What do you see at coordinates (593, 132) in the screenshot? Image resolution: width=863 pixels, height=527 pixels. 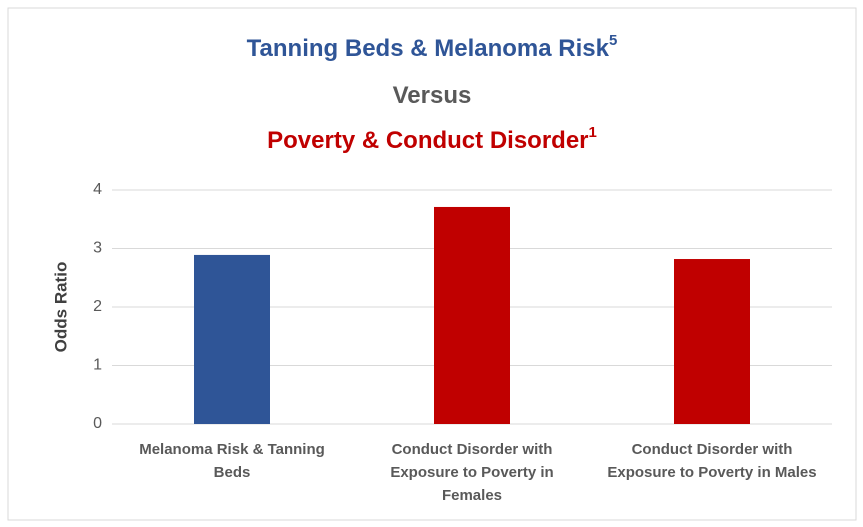 I see `title-superscript: 1` at bounding box center [593, 132].